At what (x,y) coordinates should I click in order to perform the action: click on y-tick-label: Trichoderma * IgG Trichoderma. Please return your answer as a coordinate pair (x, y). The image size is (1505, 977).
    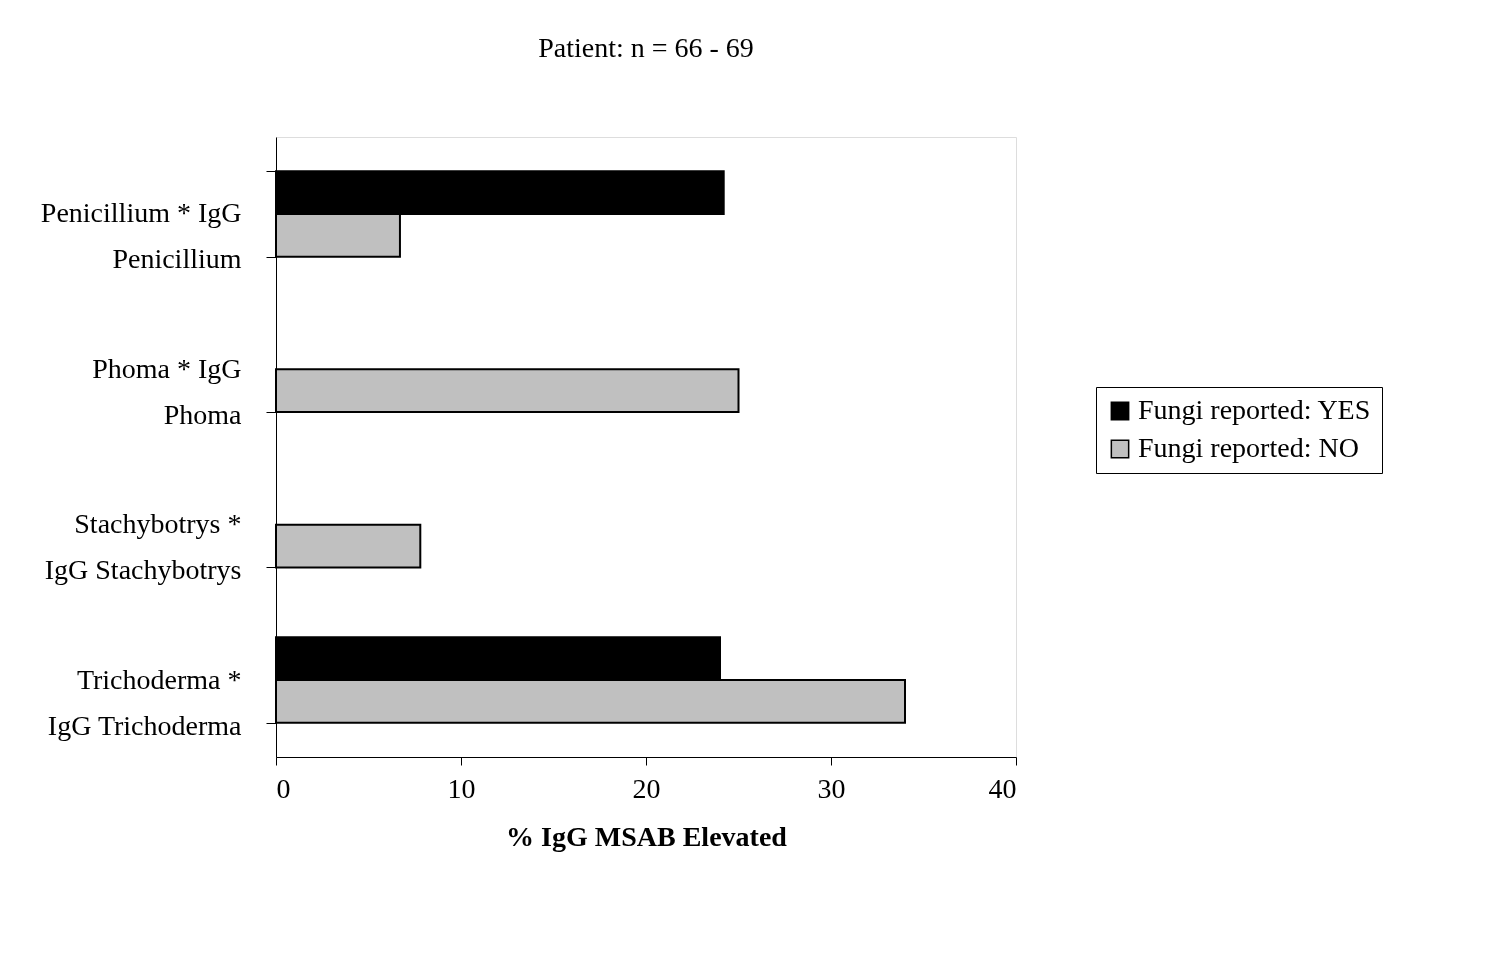
    Looking at the image, I should click on (145, 702).